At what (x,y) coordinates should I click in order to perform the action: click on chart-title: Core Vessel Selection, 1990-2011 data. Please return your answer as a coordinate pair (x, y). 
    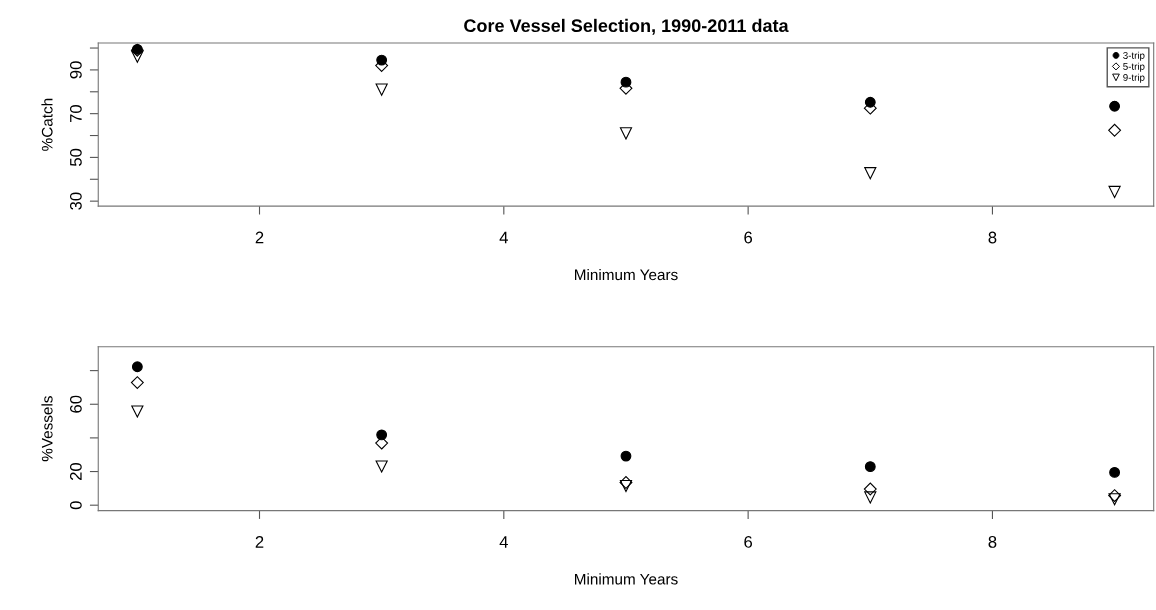
    Looking at the image, I should click on (626, 26).